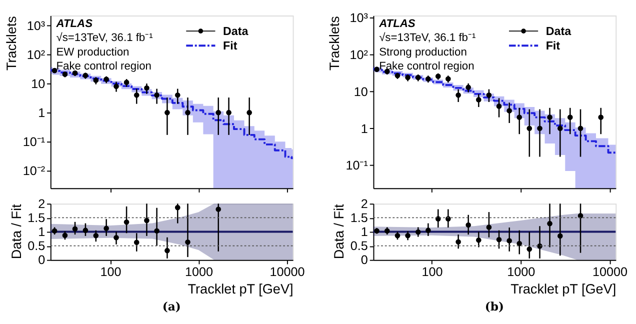 The image size is (636, 324). Describe the element at coordinates (93, 52) in the screenshot. I see `annotation: EW production` at that location.